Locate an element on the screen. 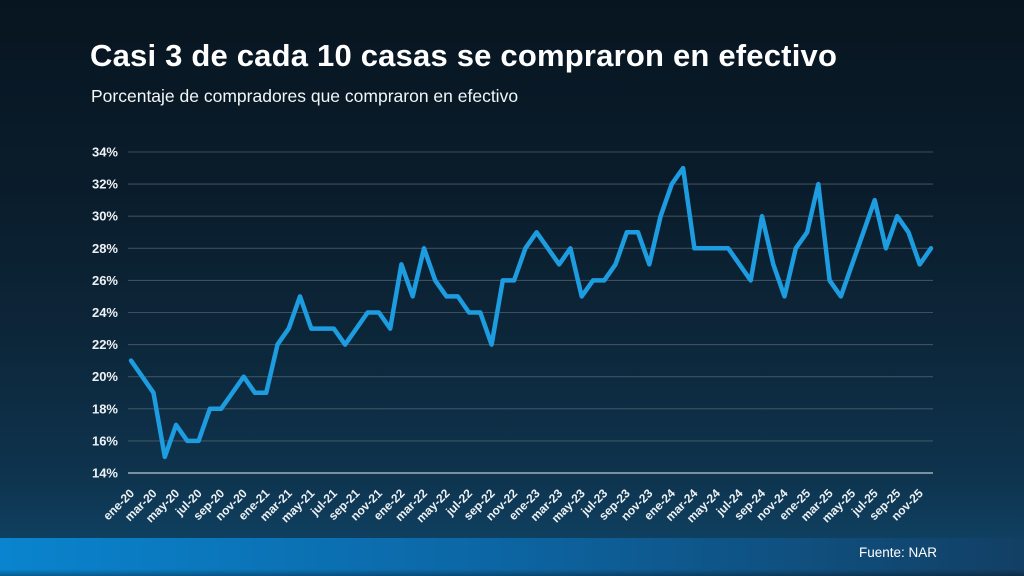 This screenshot has width=1024, height=576. y-axis-label: 28% is located at coordinates (105, 248).